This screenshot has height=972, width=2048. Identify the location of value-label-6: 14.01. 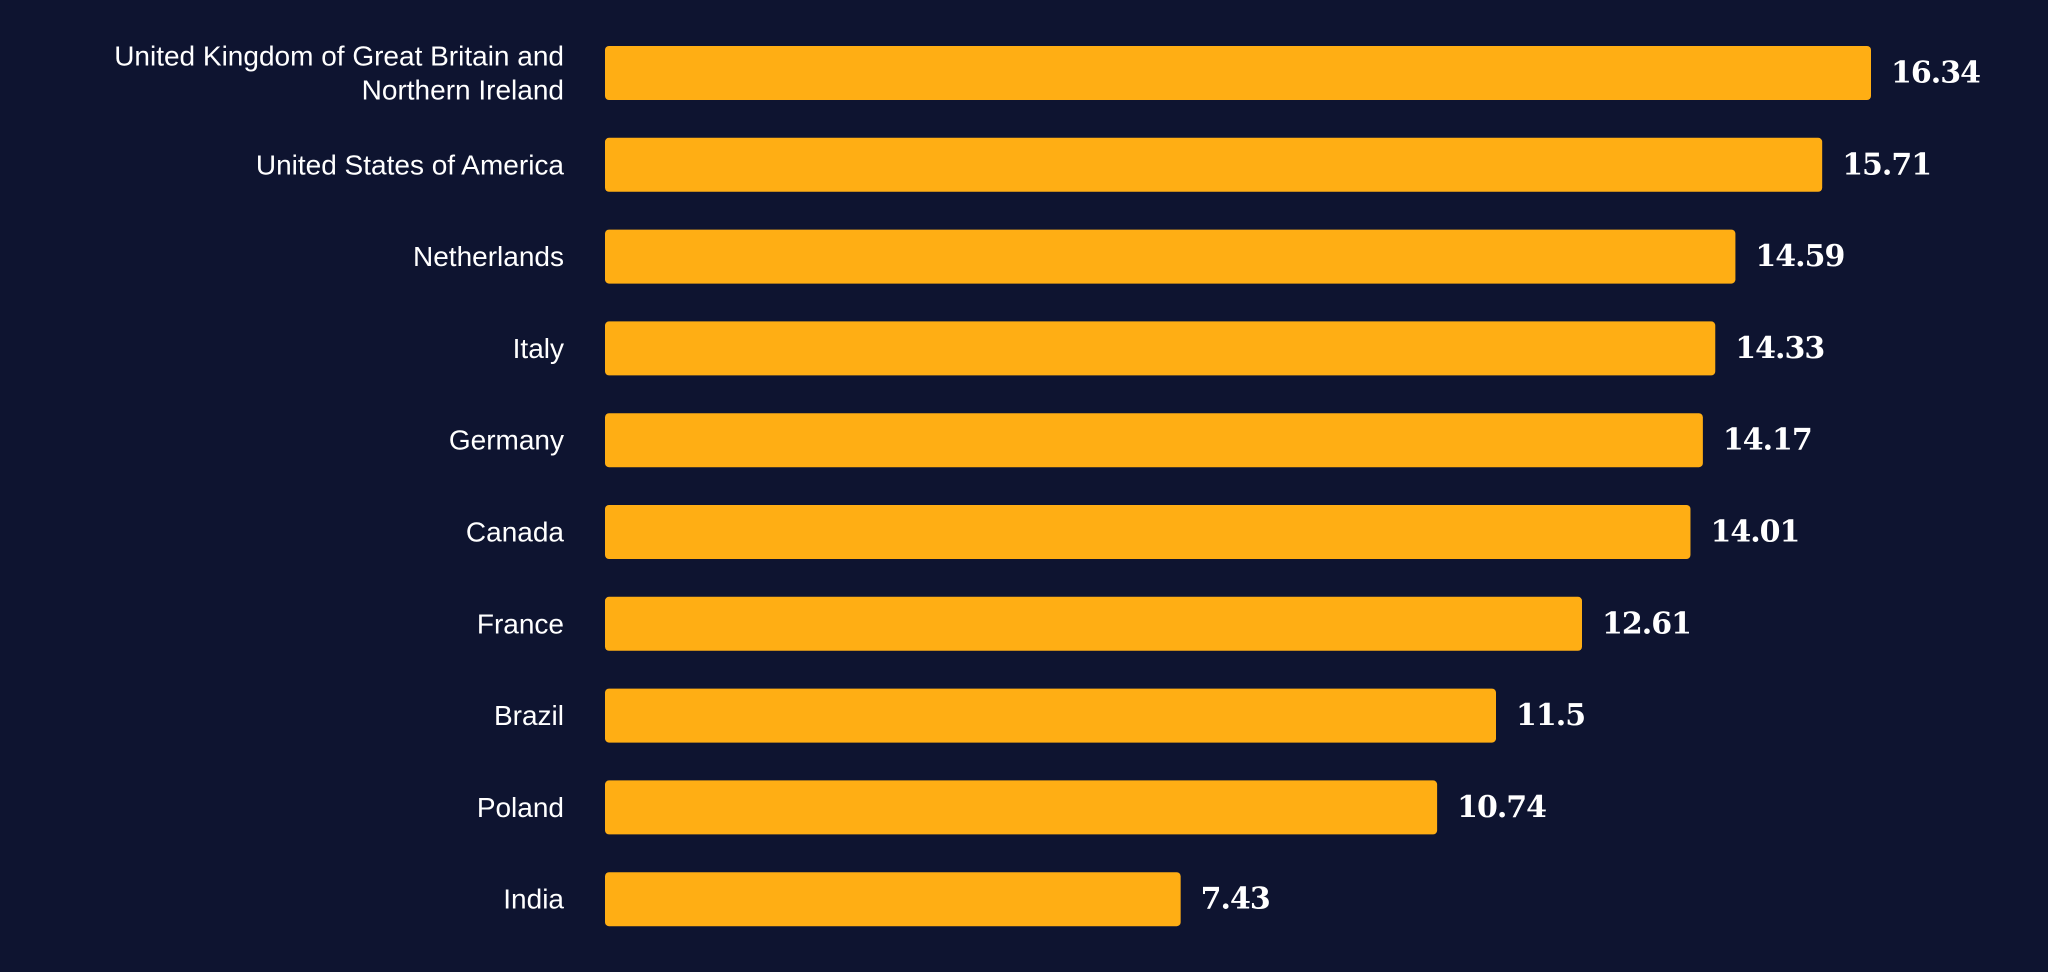
(1754, 532).